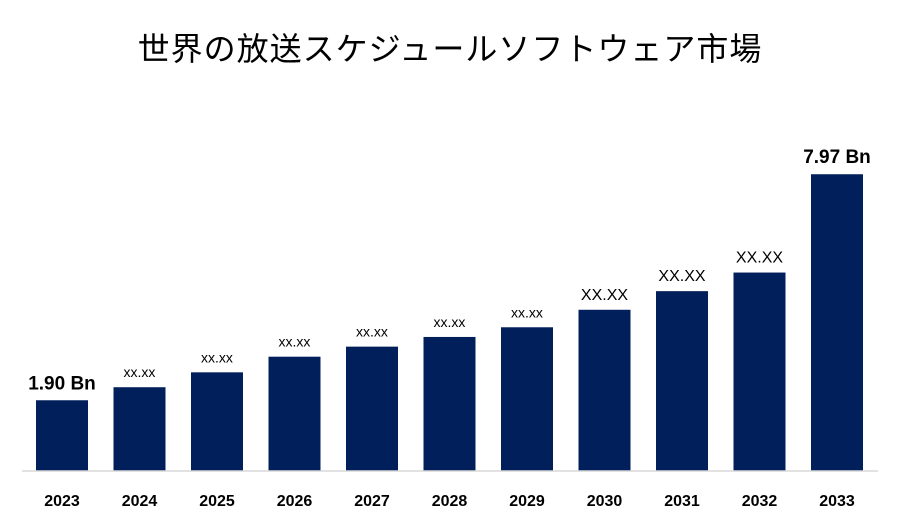  Describe the element at coordinates (604, 390) in the screenshot. I see `bar-2030` at that location.